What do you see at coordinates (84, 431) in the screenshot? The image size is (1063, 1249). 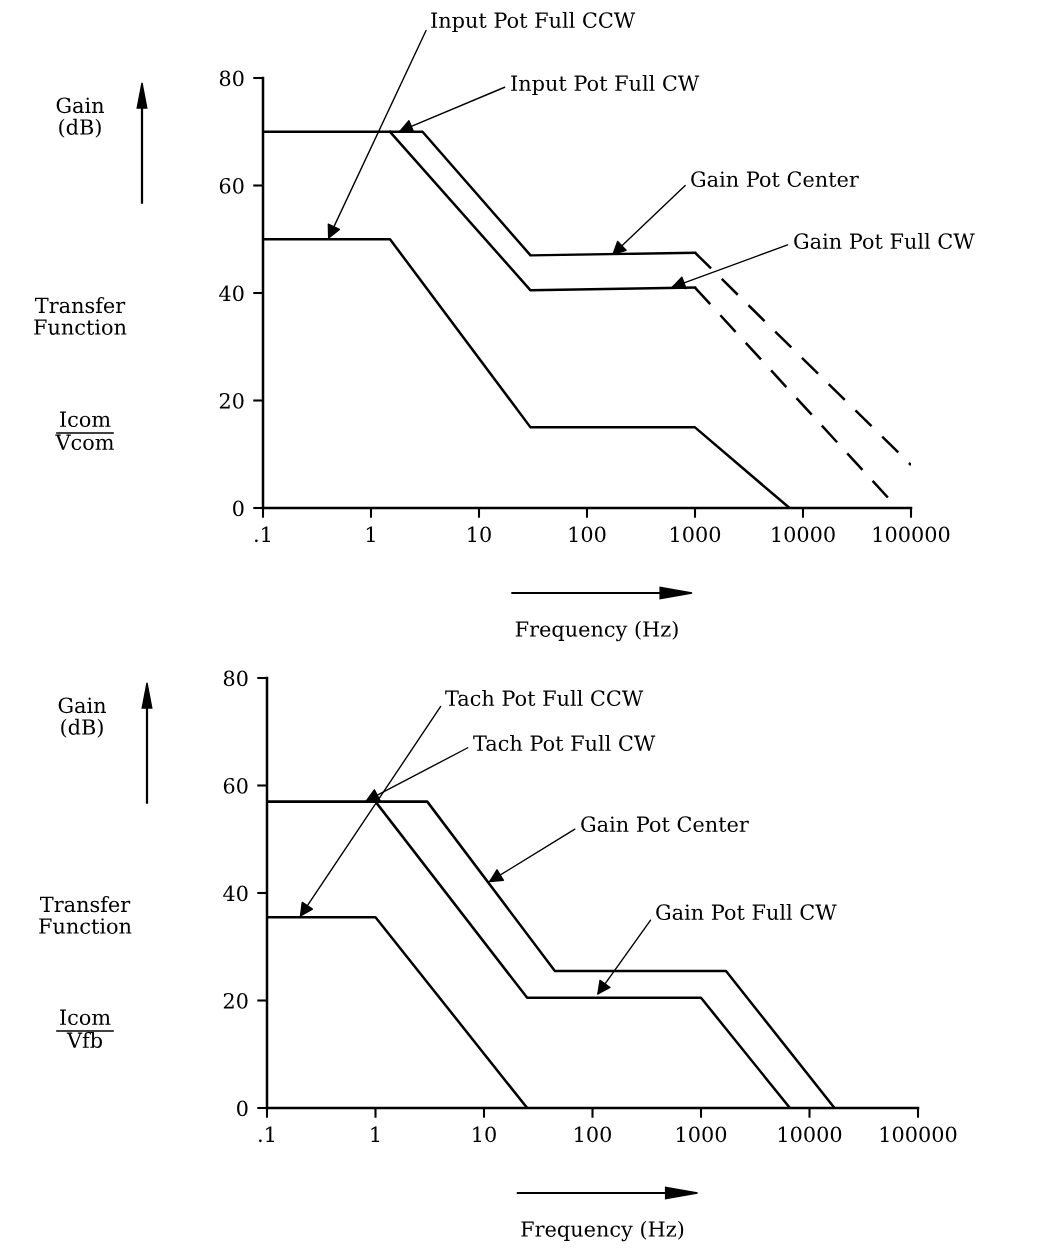 I see `text: Icom Vcom` at bounding box center [84, 431].